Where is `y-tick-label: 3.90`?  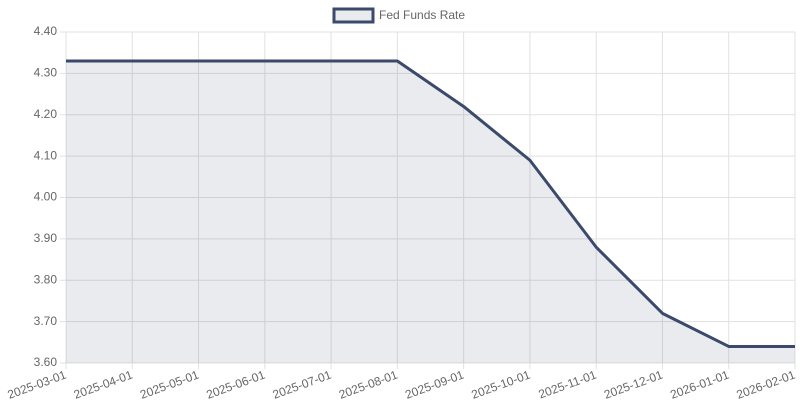 y-tick-label: 3.90 is located at coordinates (46, 238).